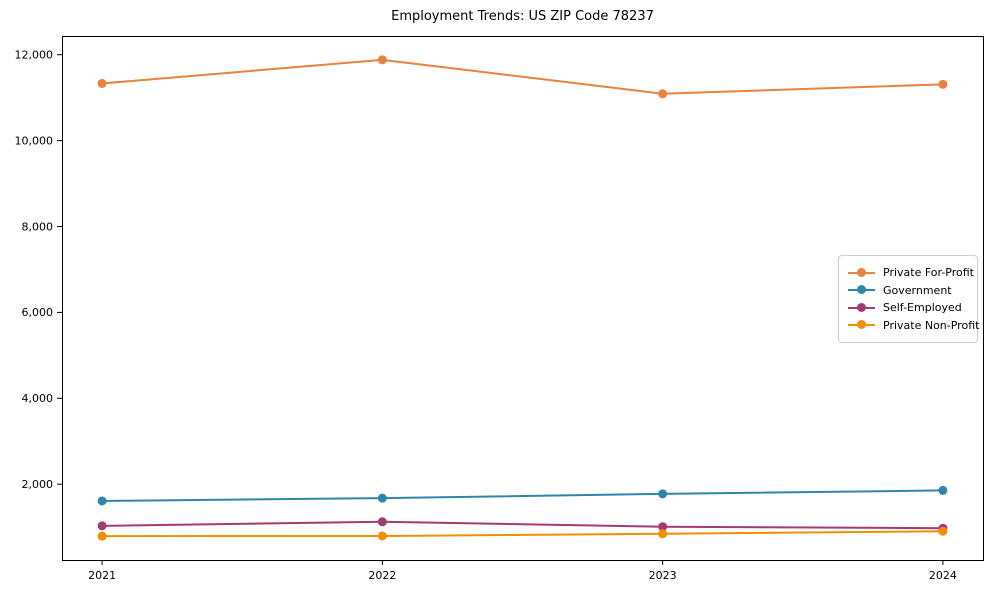 The image size is (1000, 600). I want to click on legend-item-label: Private For-Profit, so click(928, 273).